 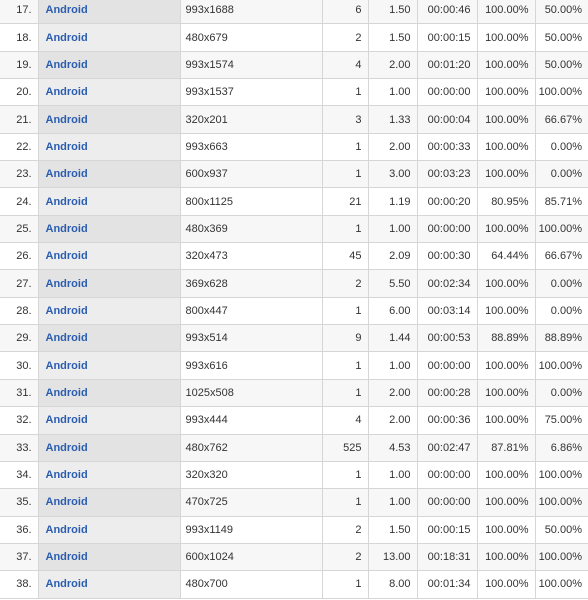 What do you see at coordinates (446, 502) in the screenshot?
I see `avg-session-duration-value: 00:00:00` at bounding box center [446, 502].